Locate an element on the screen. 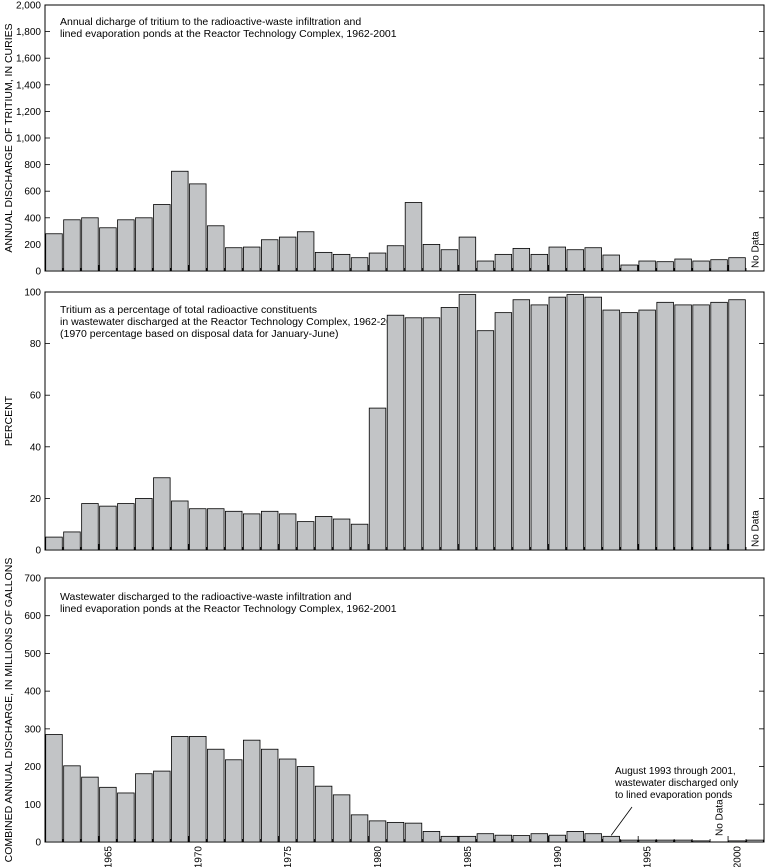  x-tick-label: 1965 is located at coordinates (108, 856).